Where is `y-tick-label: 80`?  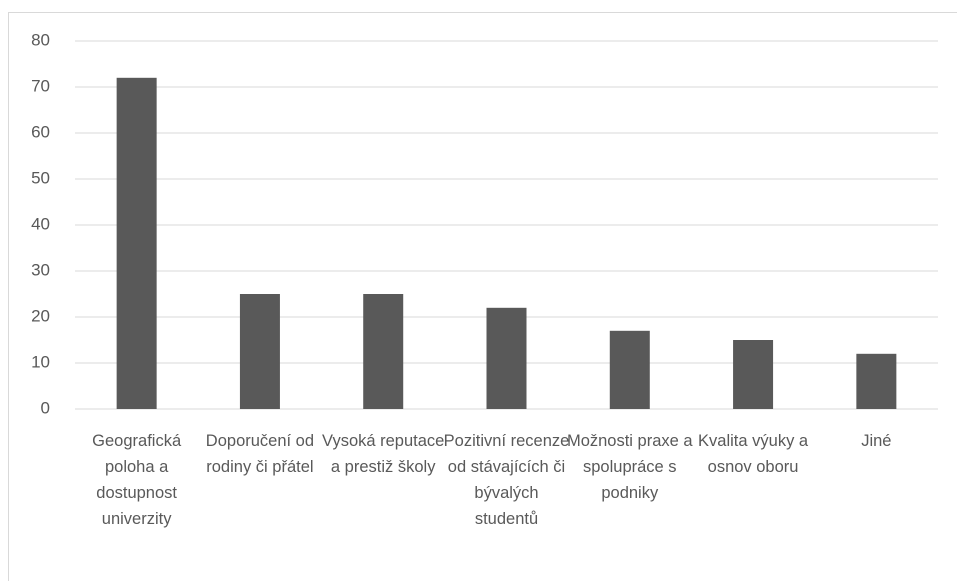 y-tick-label: 80 is located at coordinates (40, 39).